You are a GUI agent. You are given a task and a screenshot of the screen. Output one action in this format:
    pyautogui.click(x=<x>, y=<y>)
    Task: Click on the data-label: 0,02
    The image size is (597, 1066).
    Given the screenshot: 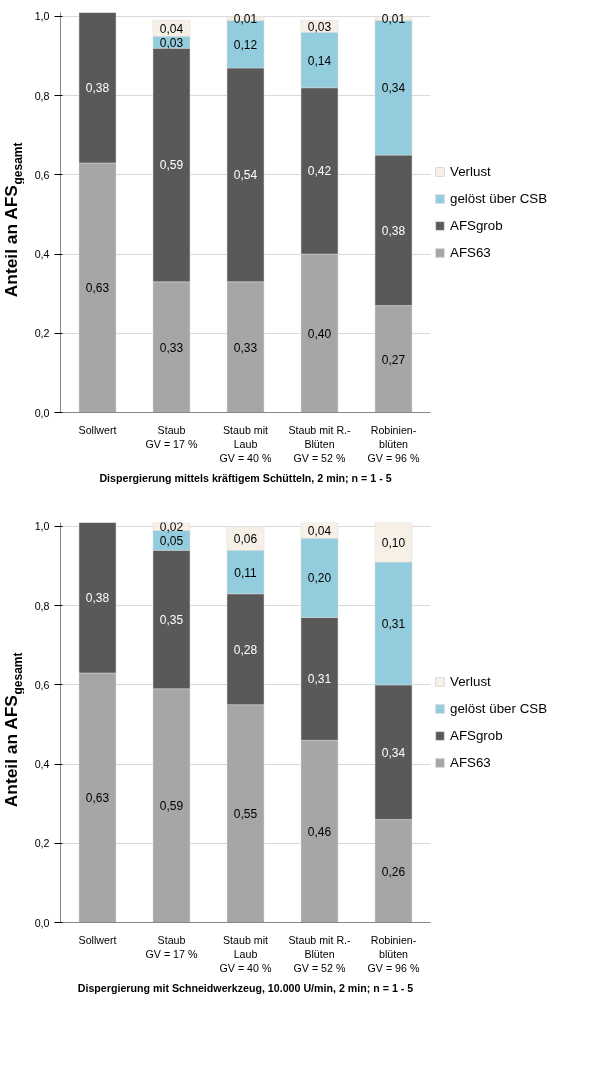 What is the action you would take?
    pyautogui.click(x=171, y=526)
    